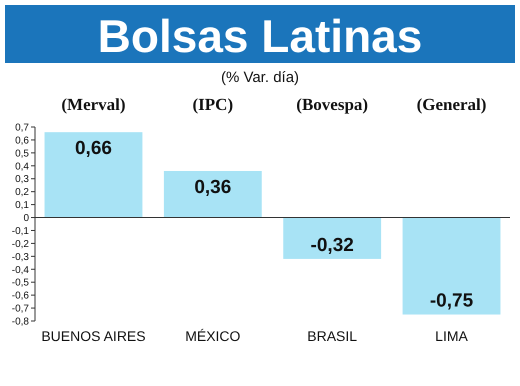 The height and width of the screenshot is (386, 520). I want to click on text: (Merval), so click(93, 104).